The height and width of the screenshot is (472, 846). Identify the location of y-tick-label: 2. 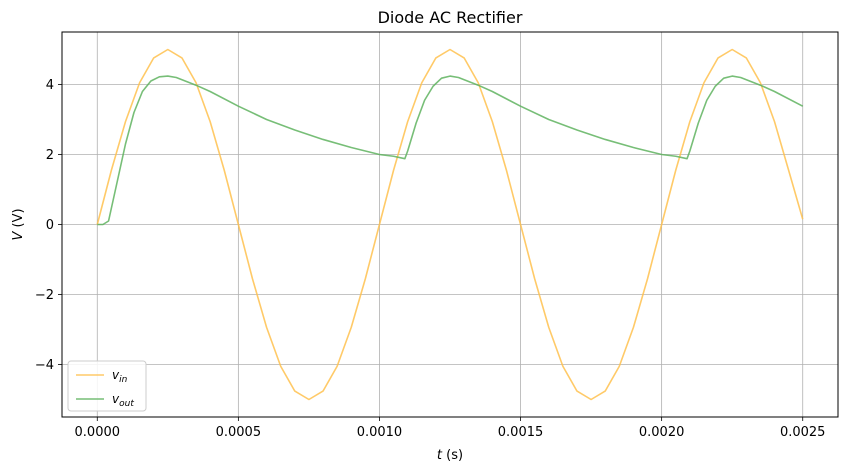
(50, 155).